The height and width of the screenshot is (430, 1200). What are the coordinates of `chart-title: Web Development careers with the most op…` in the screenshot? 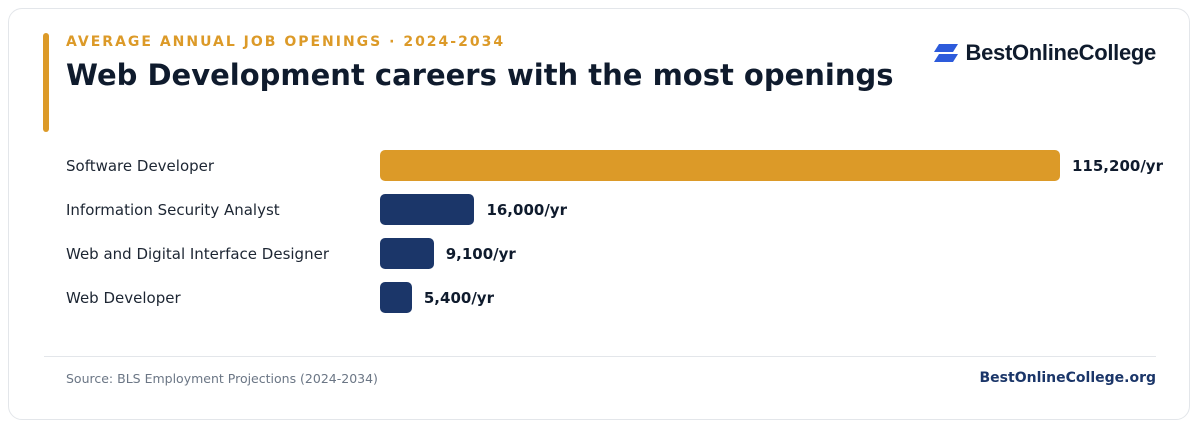 It's located at (480, 75).